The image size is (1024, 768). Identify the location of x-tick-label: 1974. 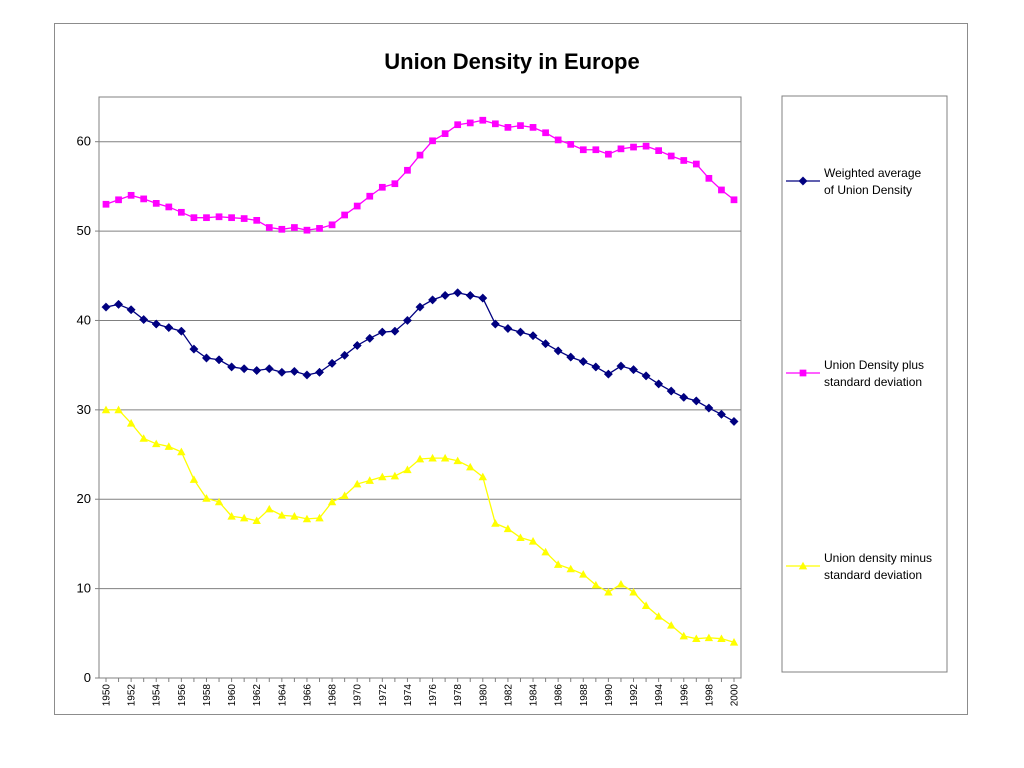
(408, 695).